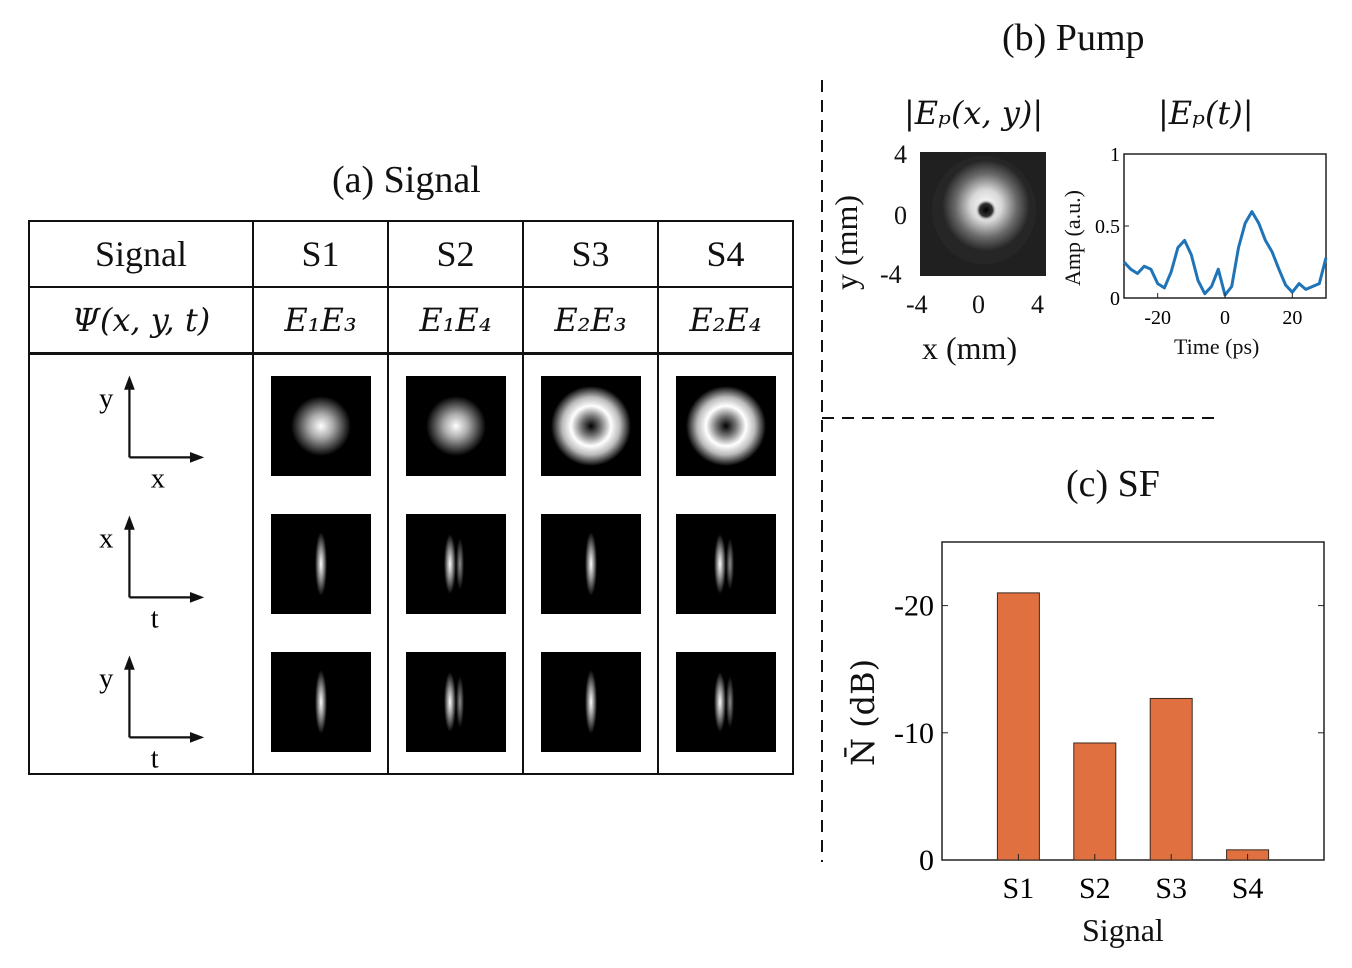 This screenshot has width=1352, height=968. Describe the element at coordinates (1018, 726) in the screenshot. I see `sf-bar-s1` at that location.